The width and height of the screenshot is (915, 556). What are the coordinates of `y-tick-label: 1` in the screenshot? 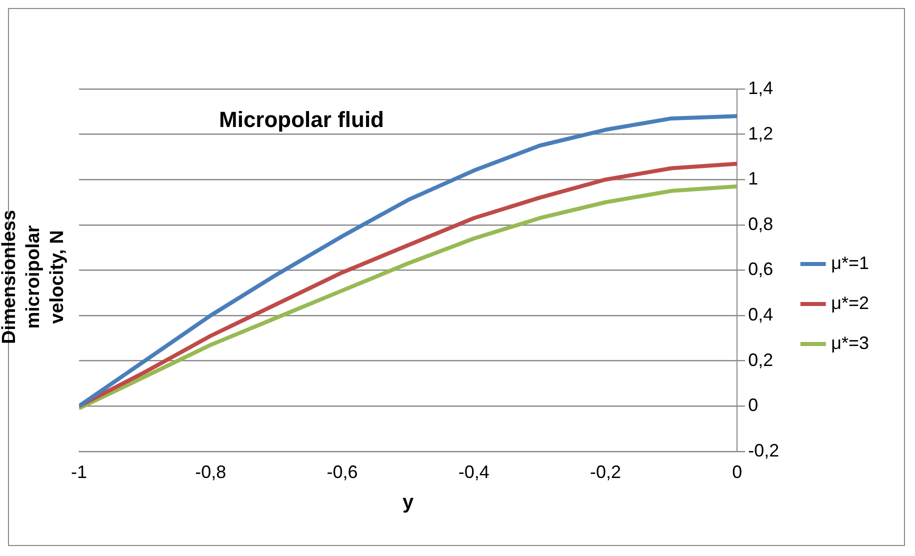 It's located at (753, 178).